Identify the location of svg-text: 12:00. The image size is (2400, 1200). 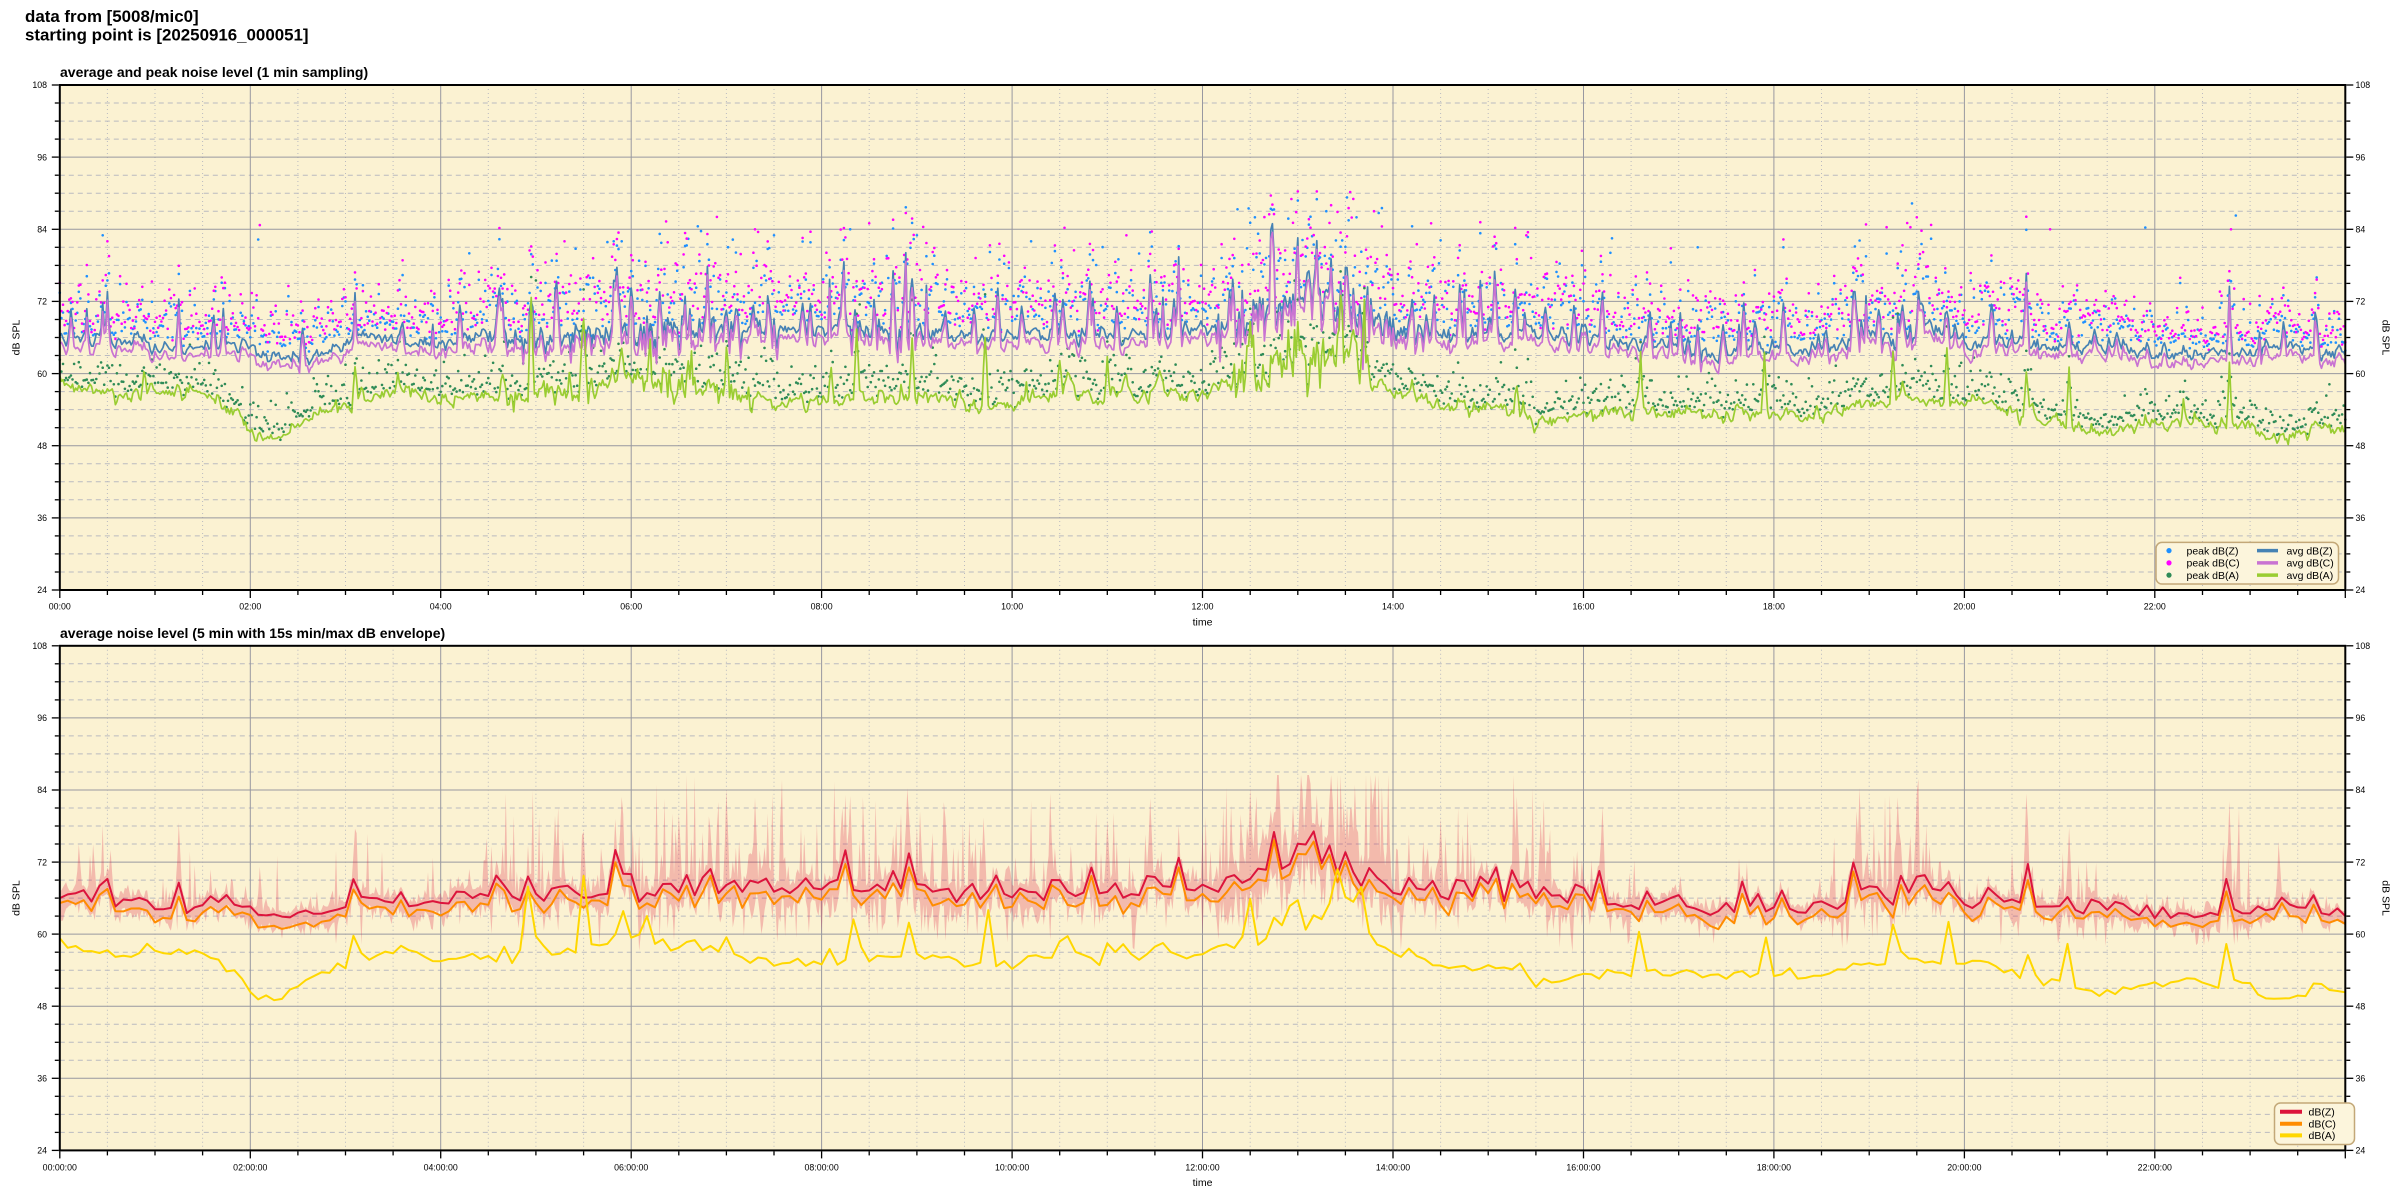
(1202, 607).